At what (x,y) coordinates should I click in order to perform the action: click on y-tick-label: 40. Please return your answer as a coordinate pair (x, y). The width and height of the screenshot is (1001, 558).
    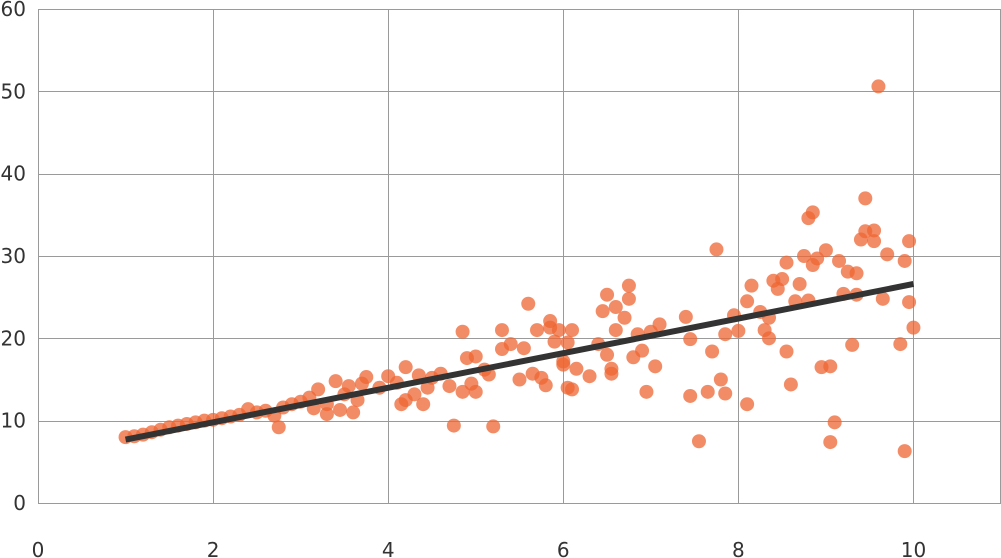
    Looking at the image, I should click on (13, 174).